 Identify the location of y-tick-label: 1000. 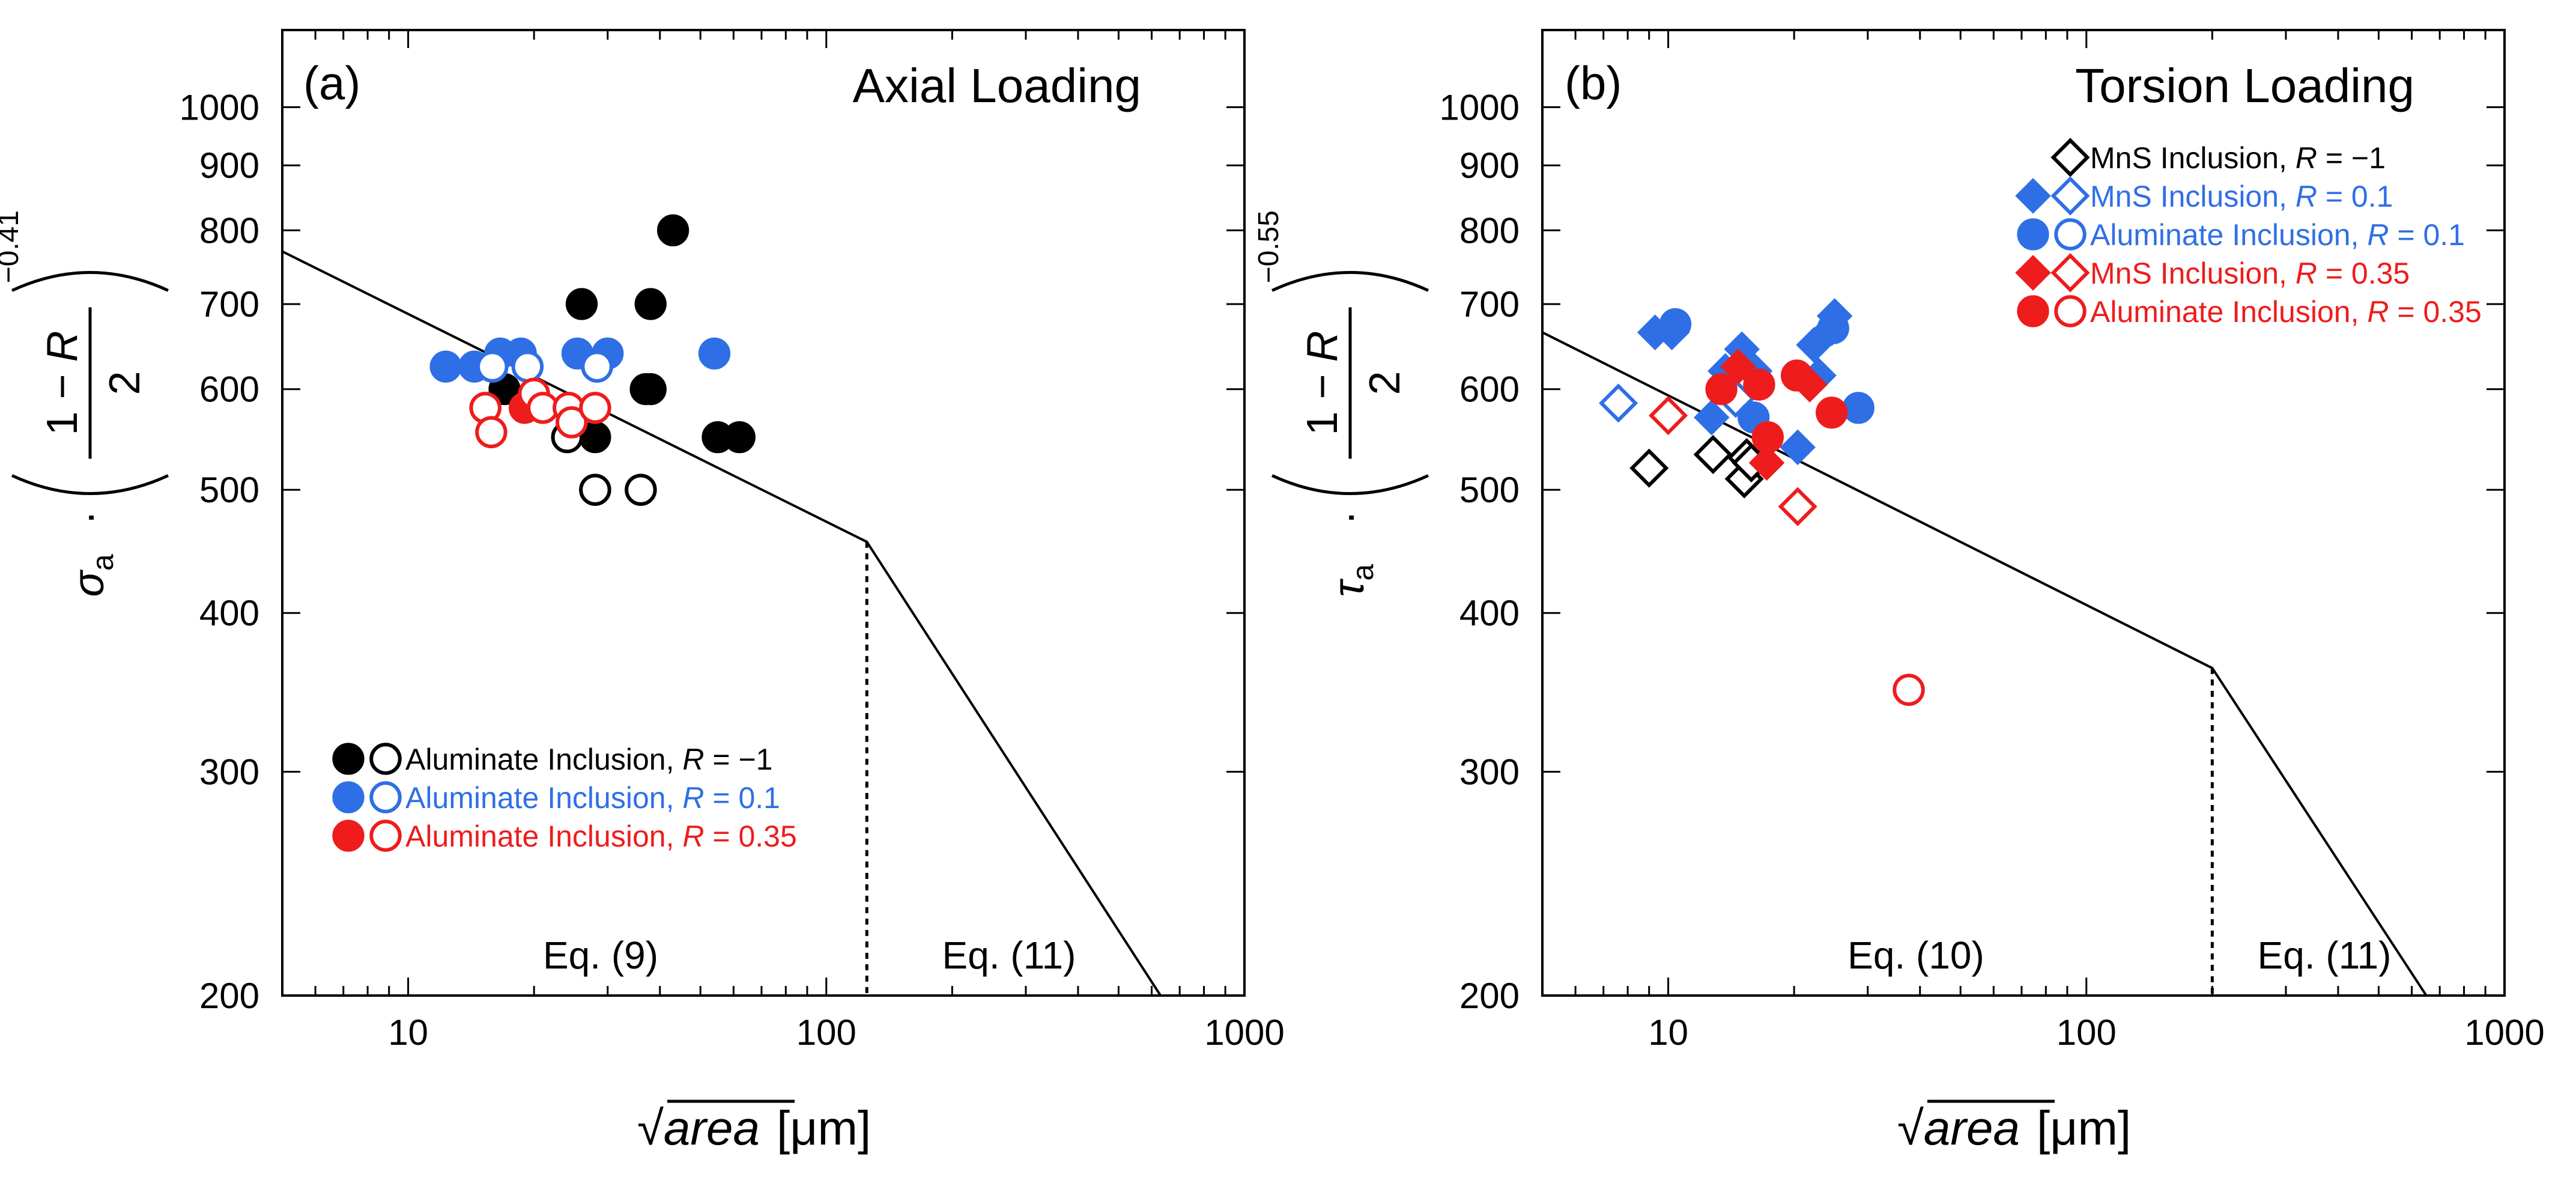
(1480, 107).